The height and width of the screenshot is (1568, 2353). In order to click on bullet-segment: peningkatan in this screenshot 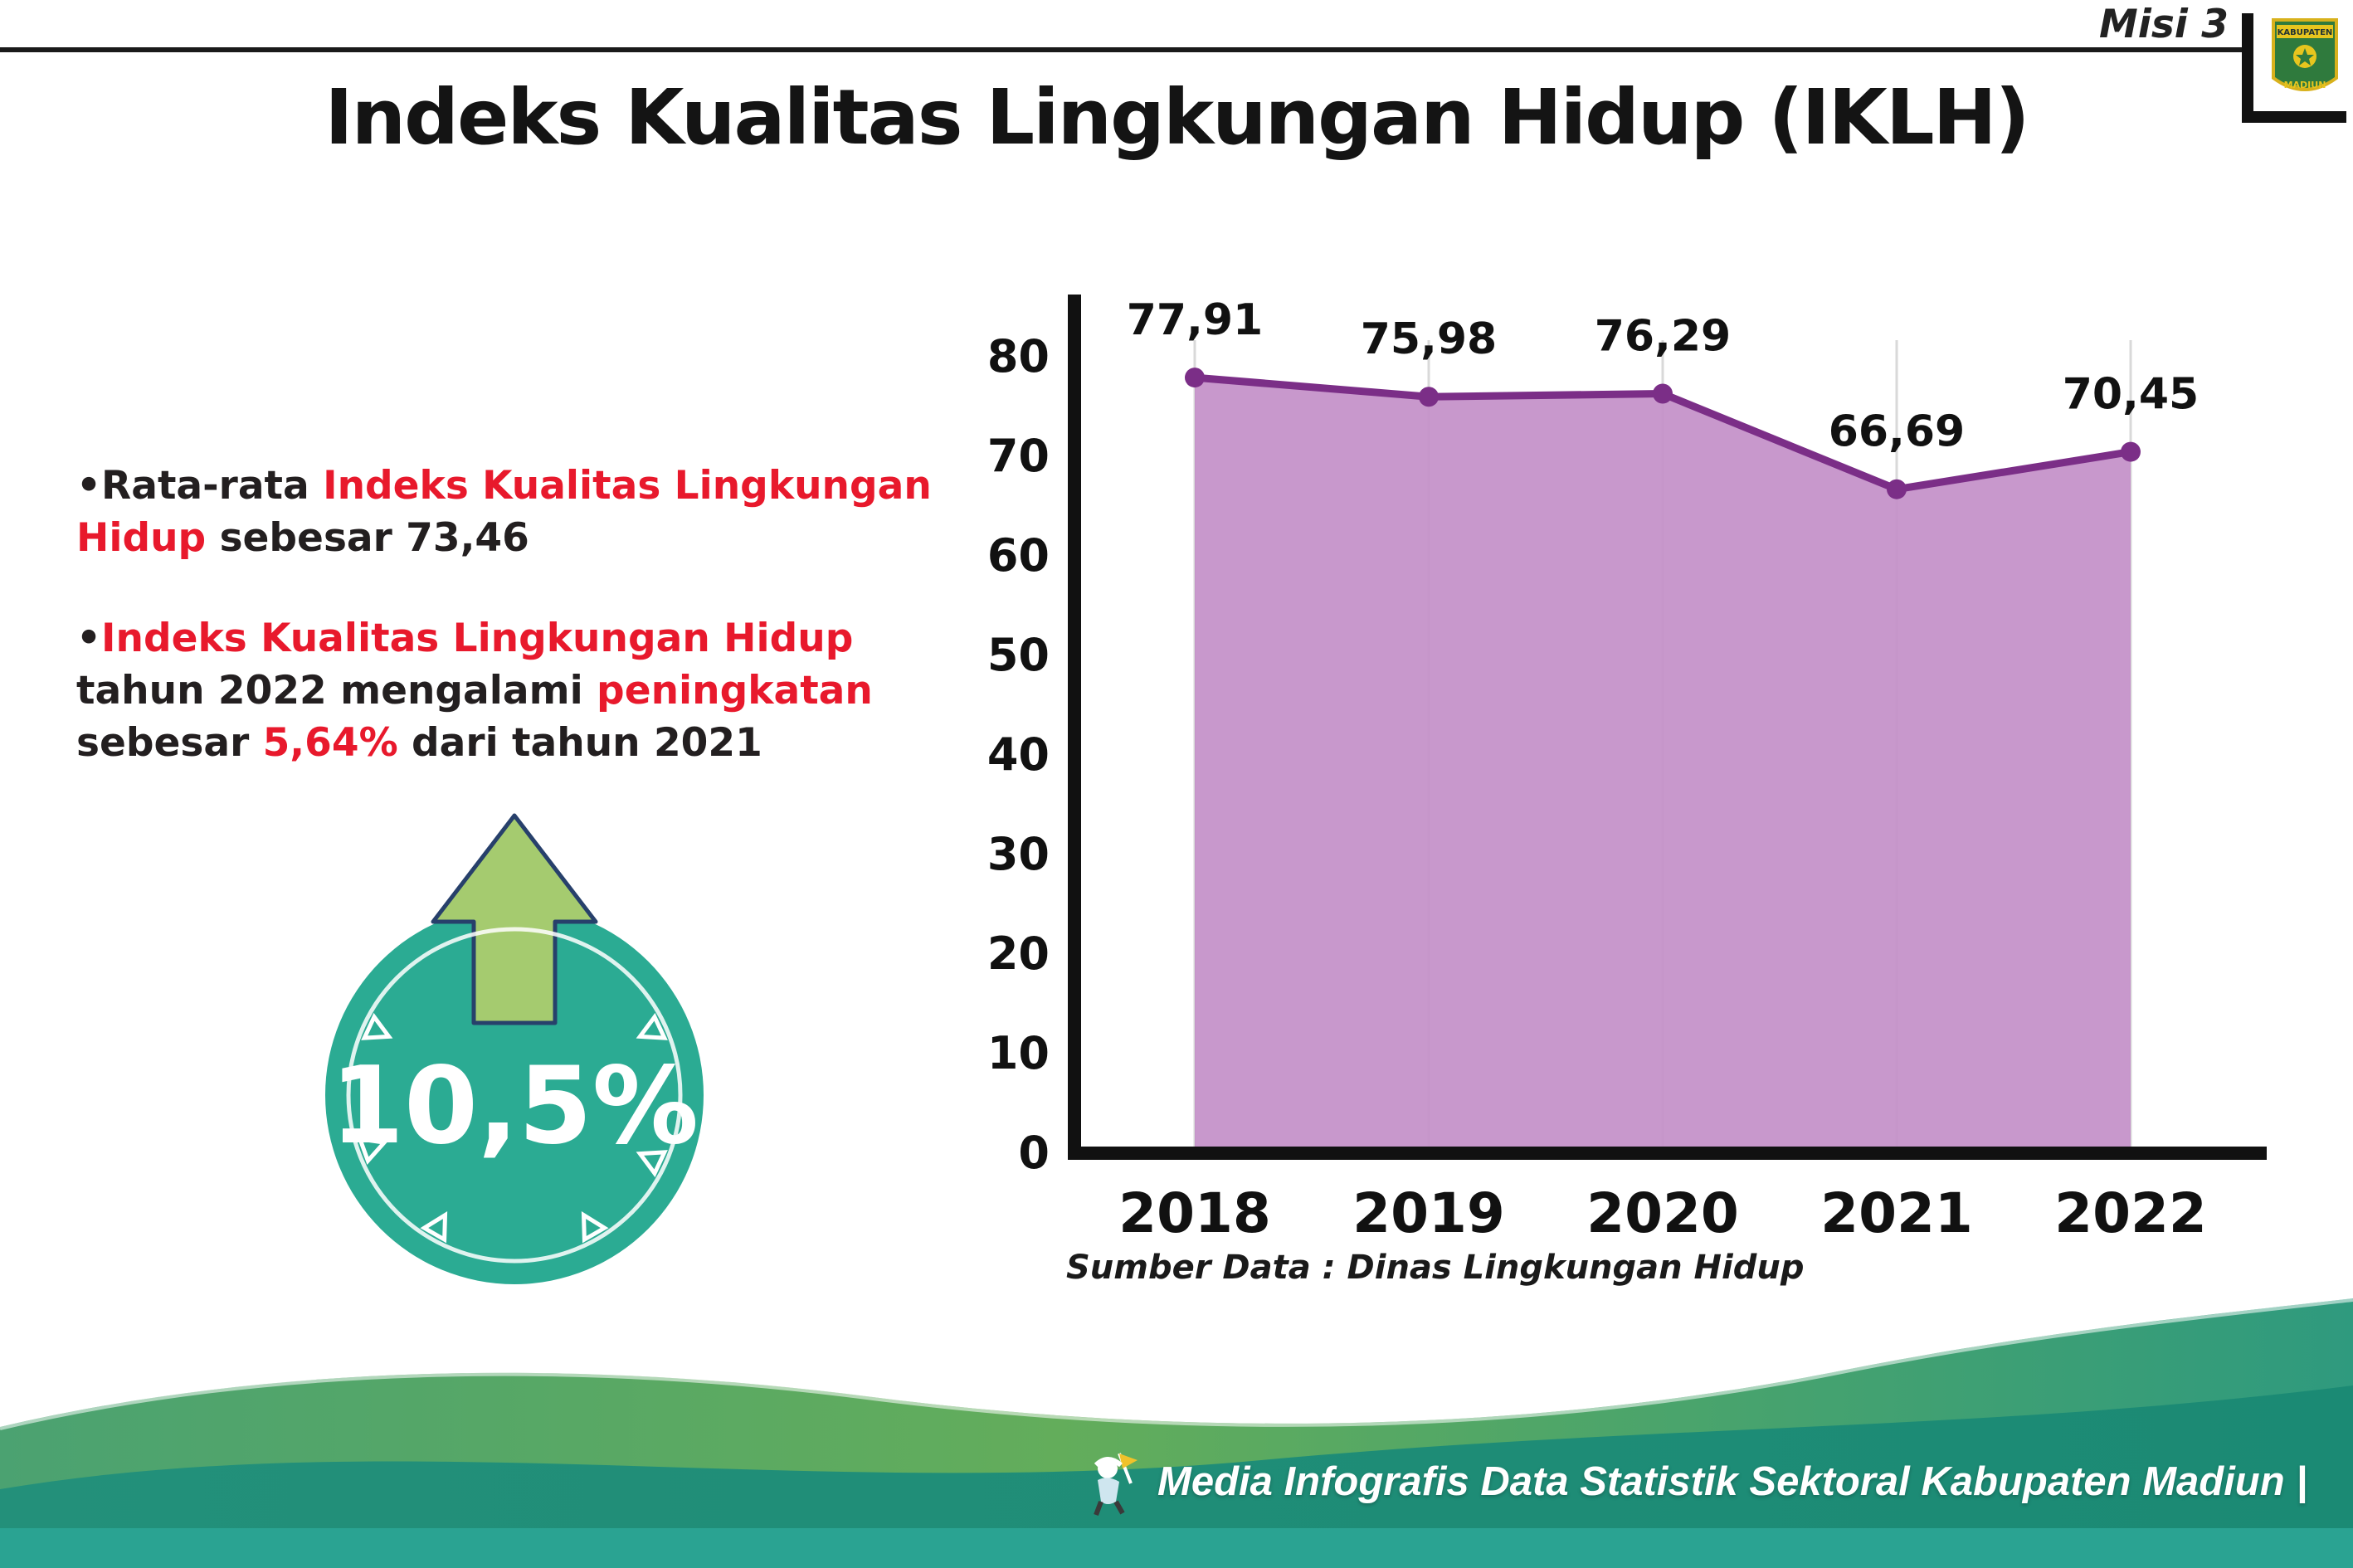, I will do `click(735, 690)`.